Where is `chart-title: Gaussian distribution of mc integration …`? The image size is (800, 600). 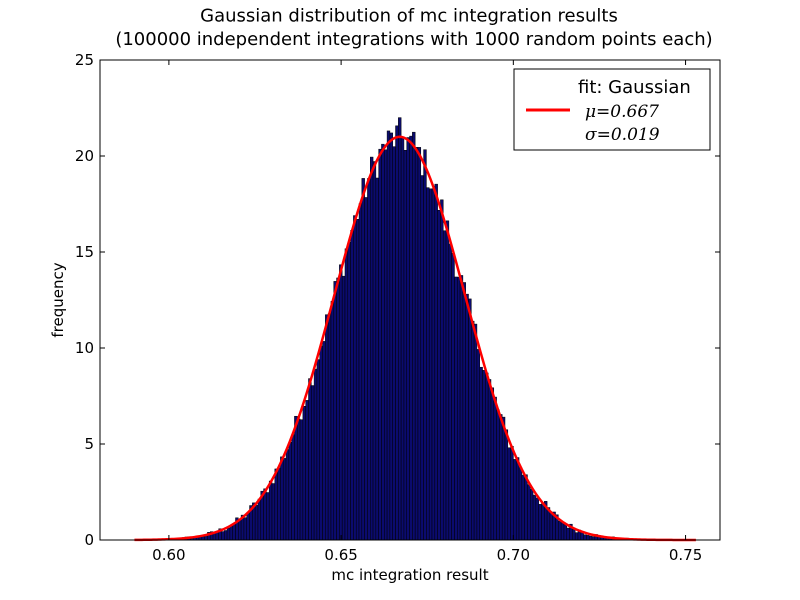 chart-title: Gaussian distribution of mc integration … is located at coordinates (409, 16).